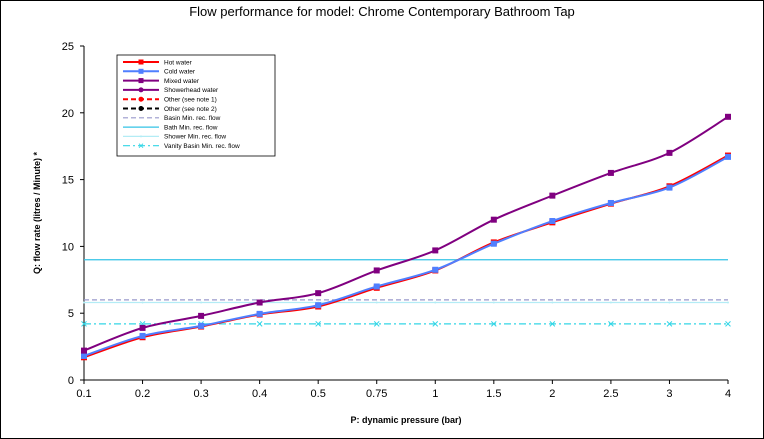 This screenshot has height=439, width=764. What do you see at coordinates (71, 381) in the screenshot?
I see `y-tick-label: 0` at bounding box center [71, 381].